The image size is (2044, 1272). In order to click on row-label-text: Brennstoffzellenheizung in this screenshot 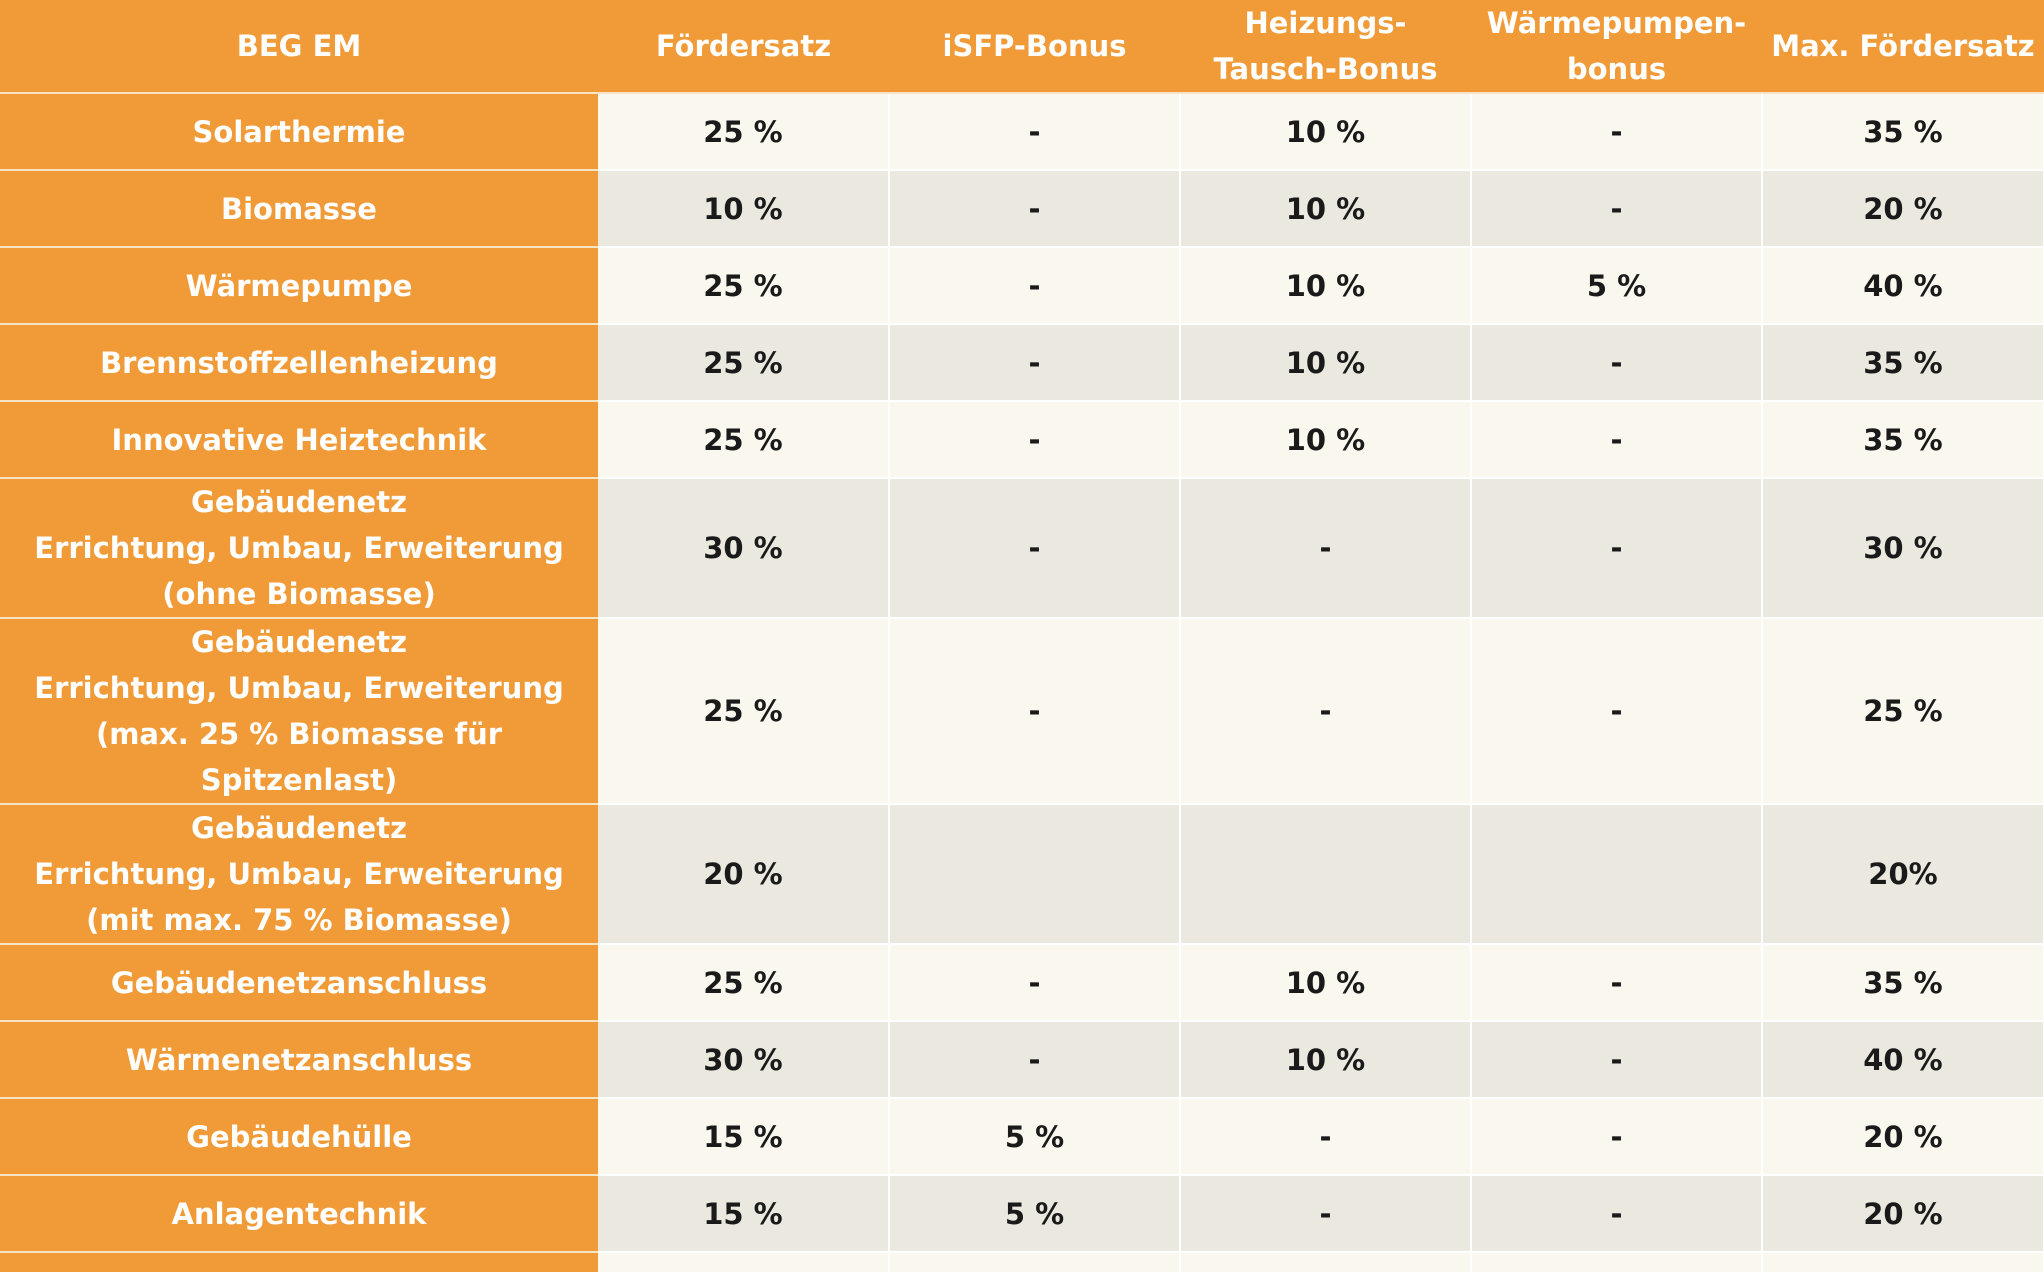, I will do `click(299, 362)`.